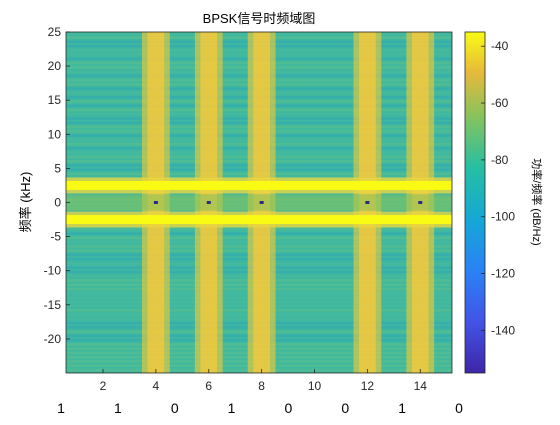 The height and width of the screenshot is (425, 560). What do you see at coordinates (156, 386) in the screenshot?
I see `x-tick-label: 4` at bounding box center [156, 386].